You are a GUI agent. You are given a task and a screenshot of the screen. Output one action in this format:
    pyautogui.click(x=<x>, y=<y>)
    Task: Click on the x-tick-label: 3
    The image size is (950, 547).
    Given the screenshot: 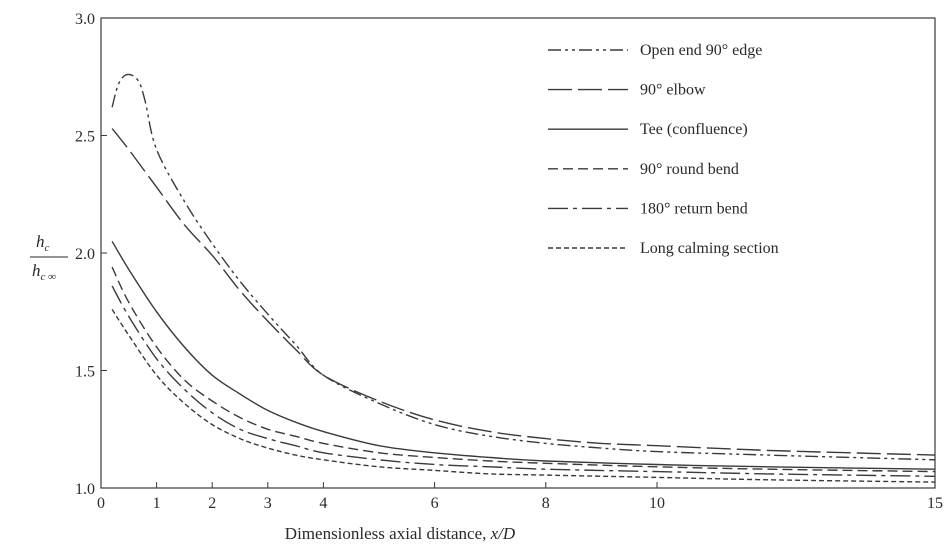 What is the action you would take?
    pyautogui.click(x=268, y=503)
    